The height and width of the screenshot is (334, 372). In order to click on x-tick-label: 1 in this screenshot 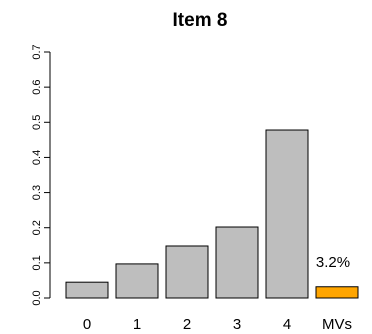, I will do `click(137, 324)`.